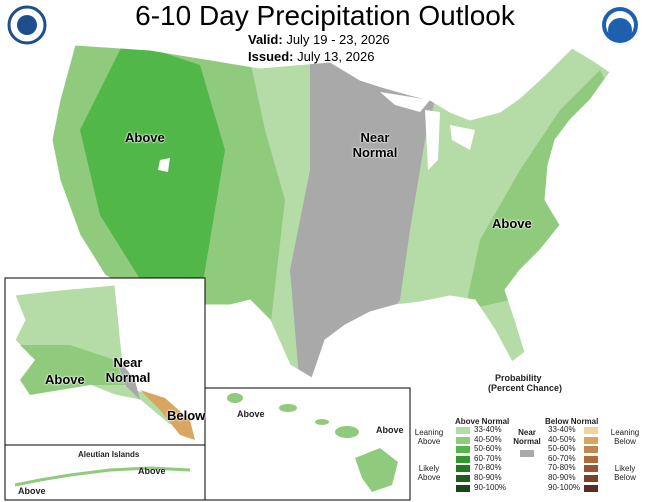 This screenshot has width=650, height=502. What do you see at coordinates (311, 56) in the screenshot?
I see `issued: Issued: July 13, 2026` at bounding box center [311, 56].